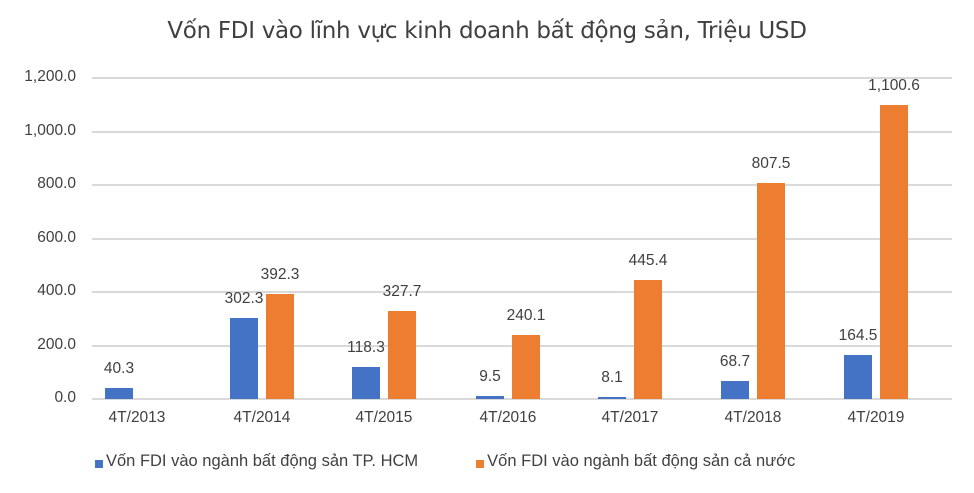 The width and height of the screenshot is (974, 493). I want to click on data-label: 68.7, so click(735, 361).